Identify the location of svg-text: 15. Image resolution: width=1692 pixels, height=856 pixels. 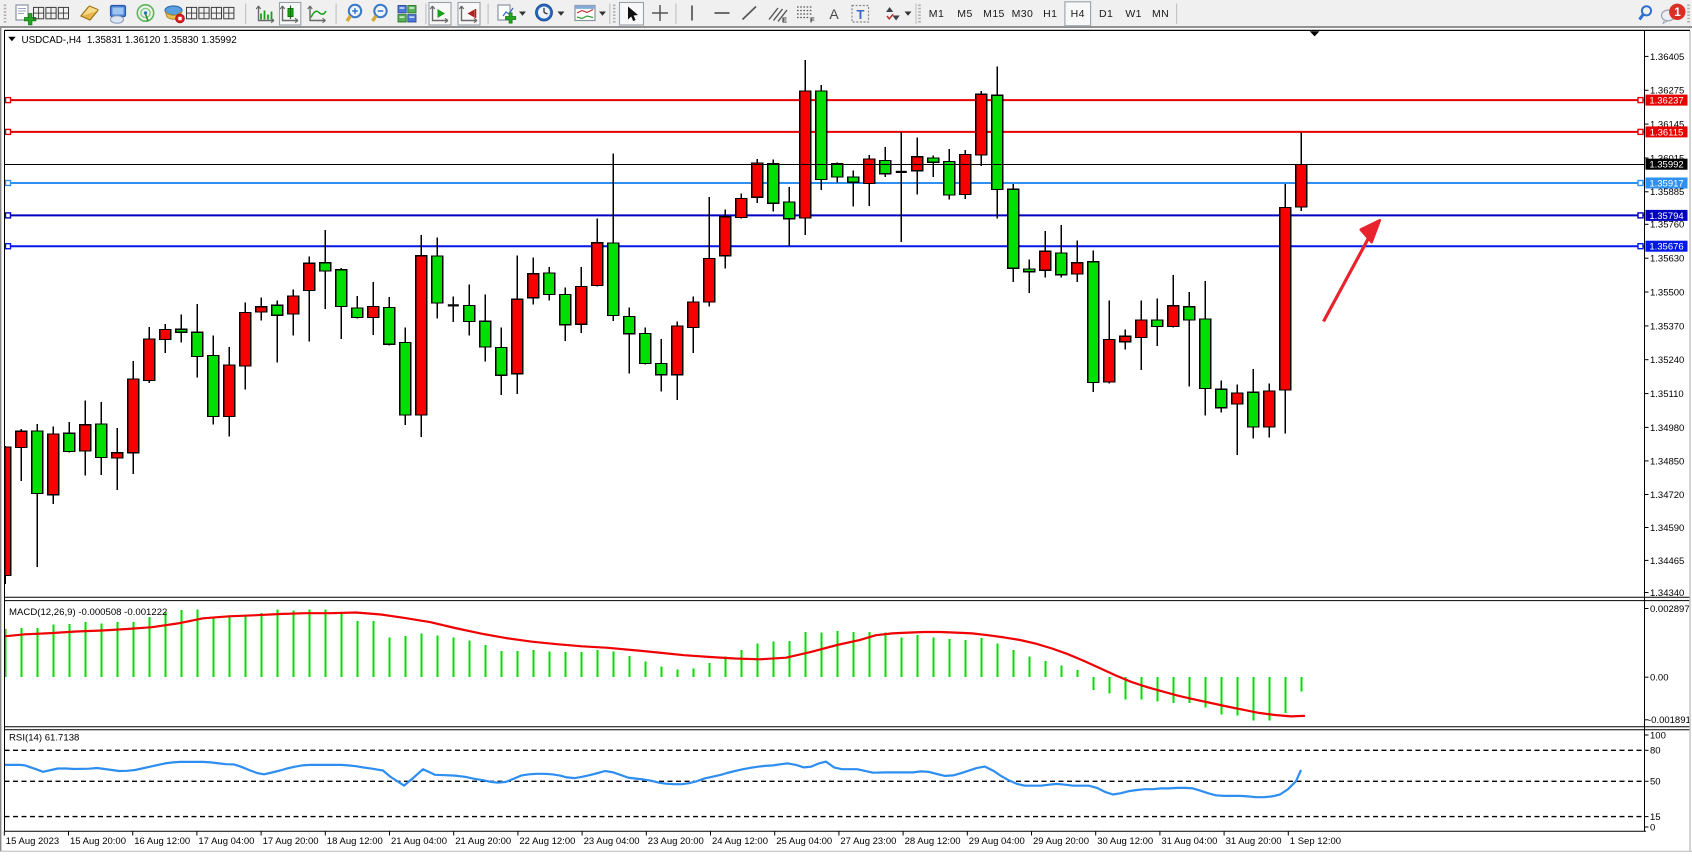
(1655, 817).